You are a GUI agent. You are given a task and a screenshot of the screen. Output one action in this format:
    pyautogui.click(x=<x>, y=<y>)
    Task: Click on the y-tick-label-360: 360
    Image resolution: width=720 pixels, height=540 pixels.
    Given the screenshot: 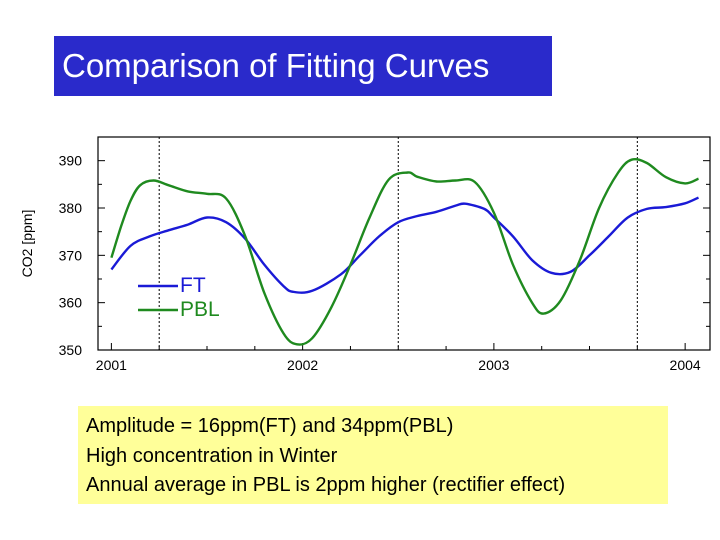 What is the action you would take?
    pyautogui.click(x=71, y=303)
    